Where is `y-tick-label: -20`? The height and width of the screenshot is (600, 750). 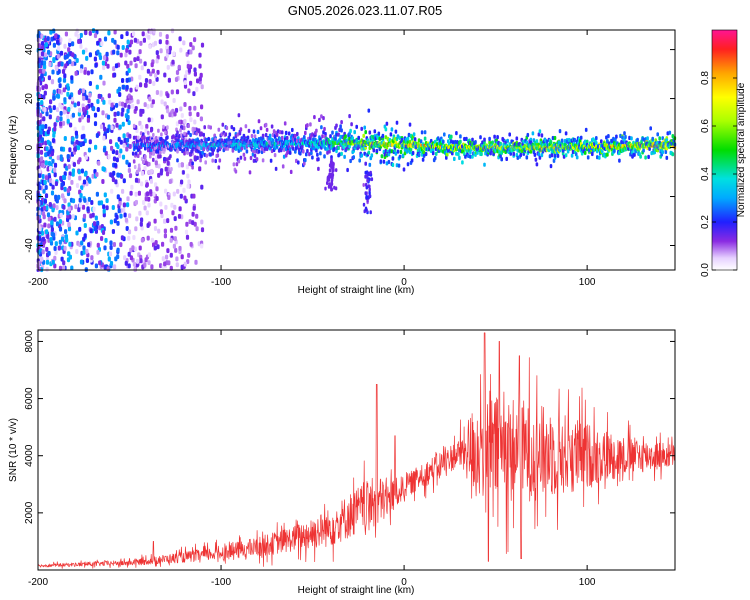
y-tick-label: -20 is located at coordinates (29, 196).